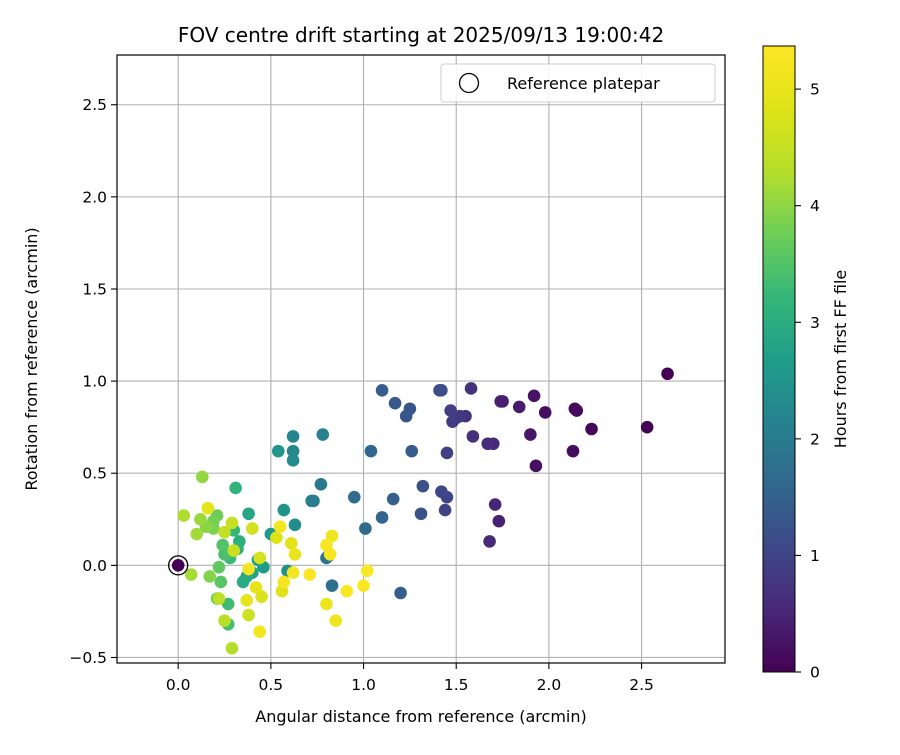 Image resolution: width=900 pixels, height=755 pixels. I want to click on y-tick-label: 0.0, so click(94, 566).